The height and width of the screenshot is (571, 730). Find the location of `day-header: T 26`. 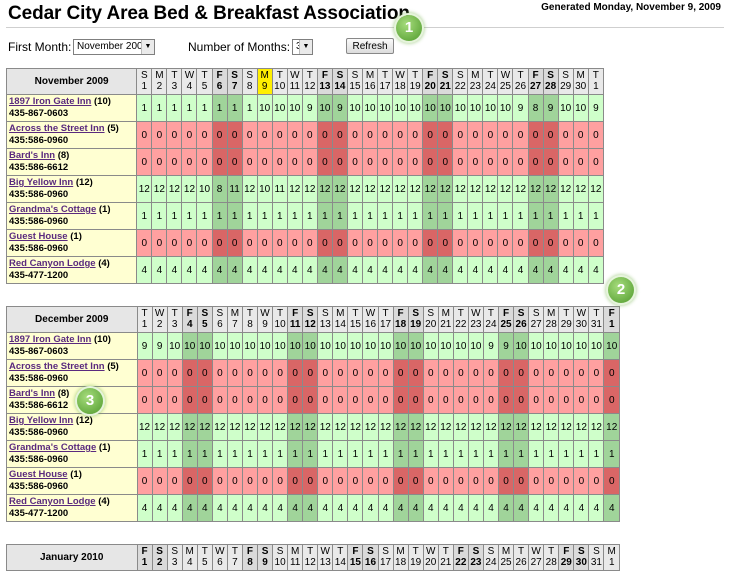

day-header: T 26 is located at coordinates (521, 557).